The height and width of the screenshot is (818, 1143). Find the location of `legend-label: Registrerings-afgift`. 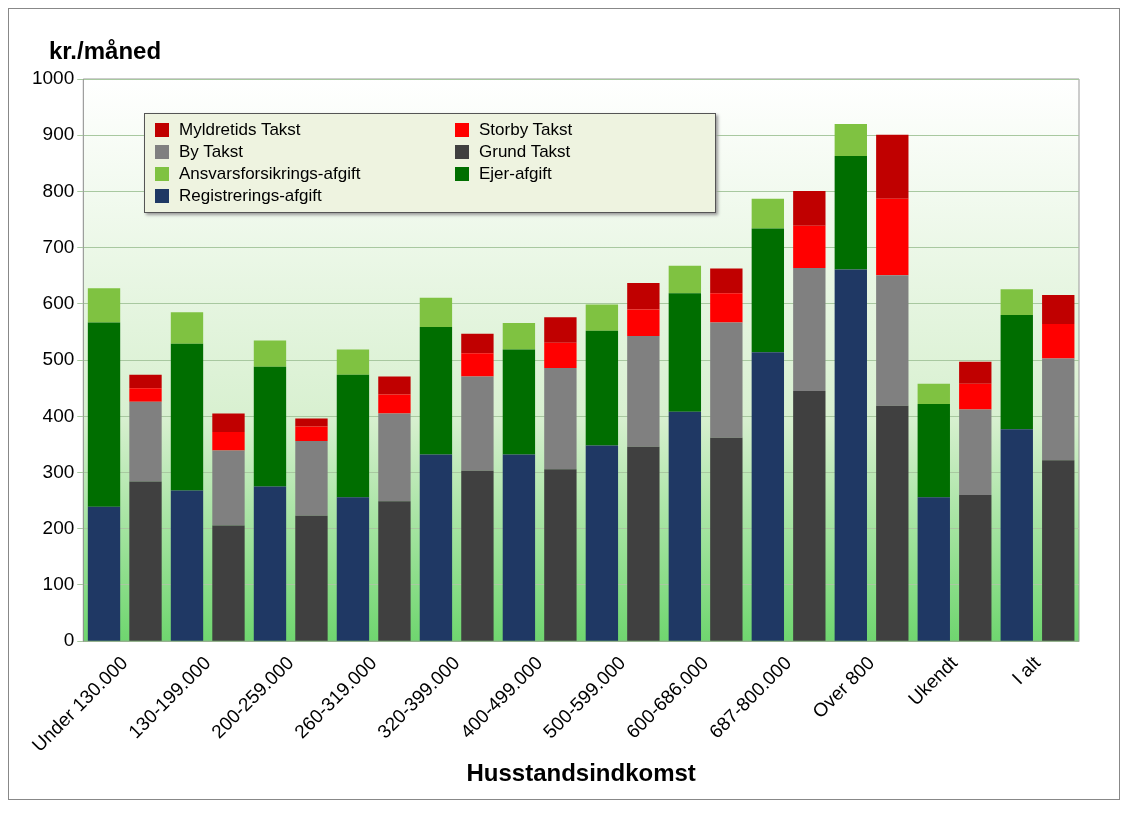

legend-label: Registrerings-afgift is located at coordinates (250, 196).